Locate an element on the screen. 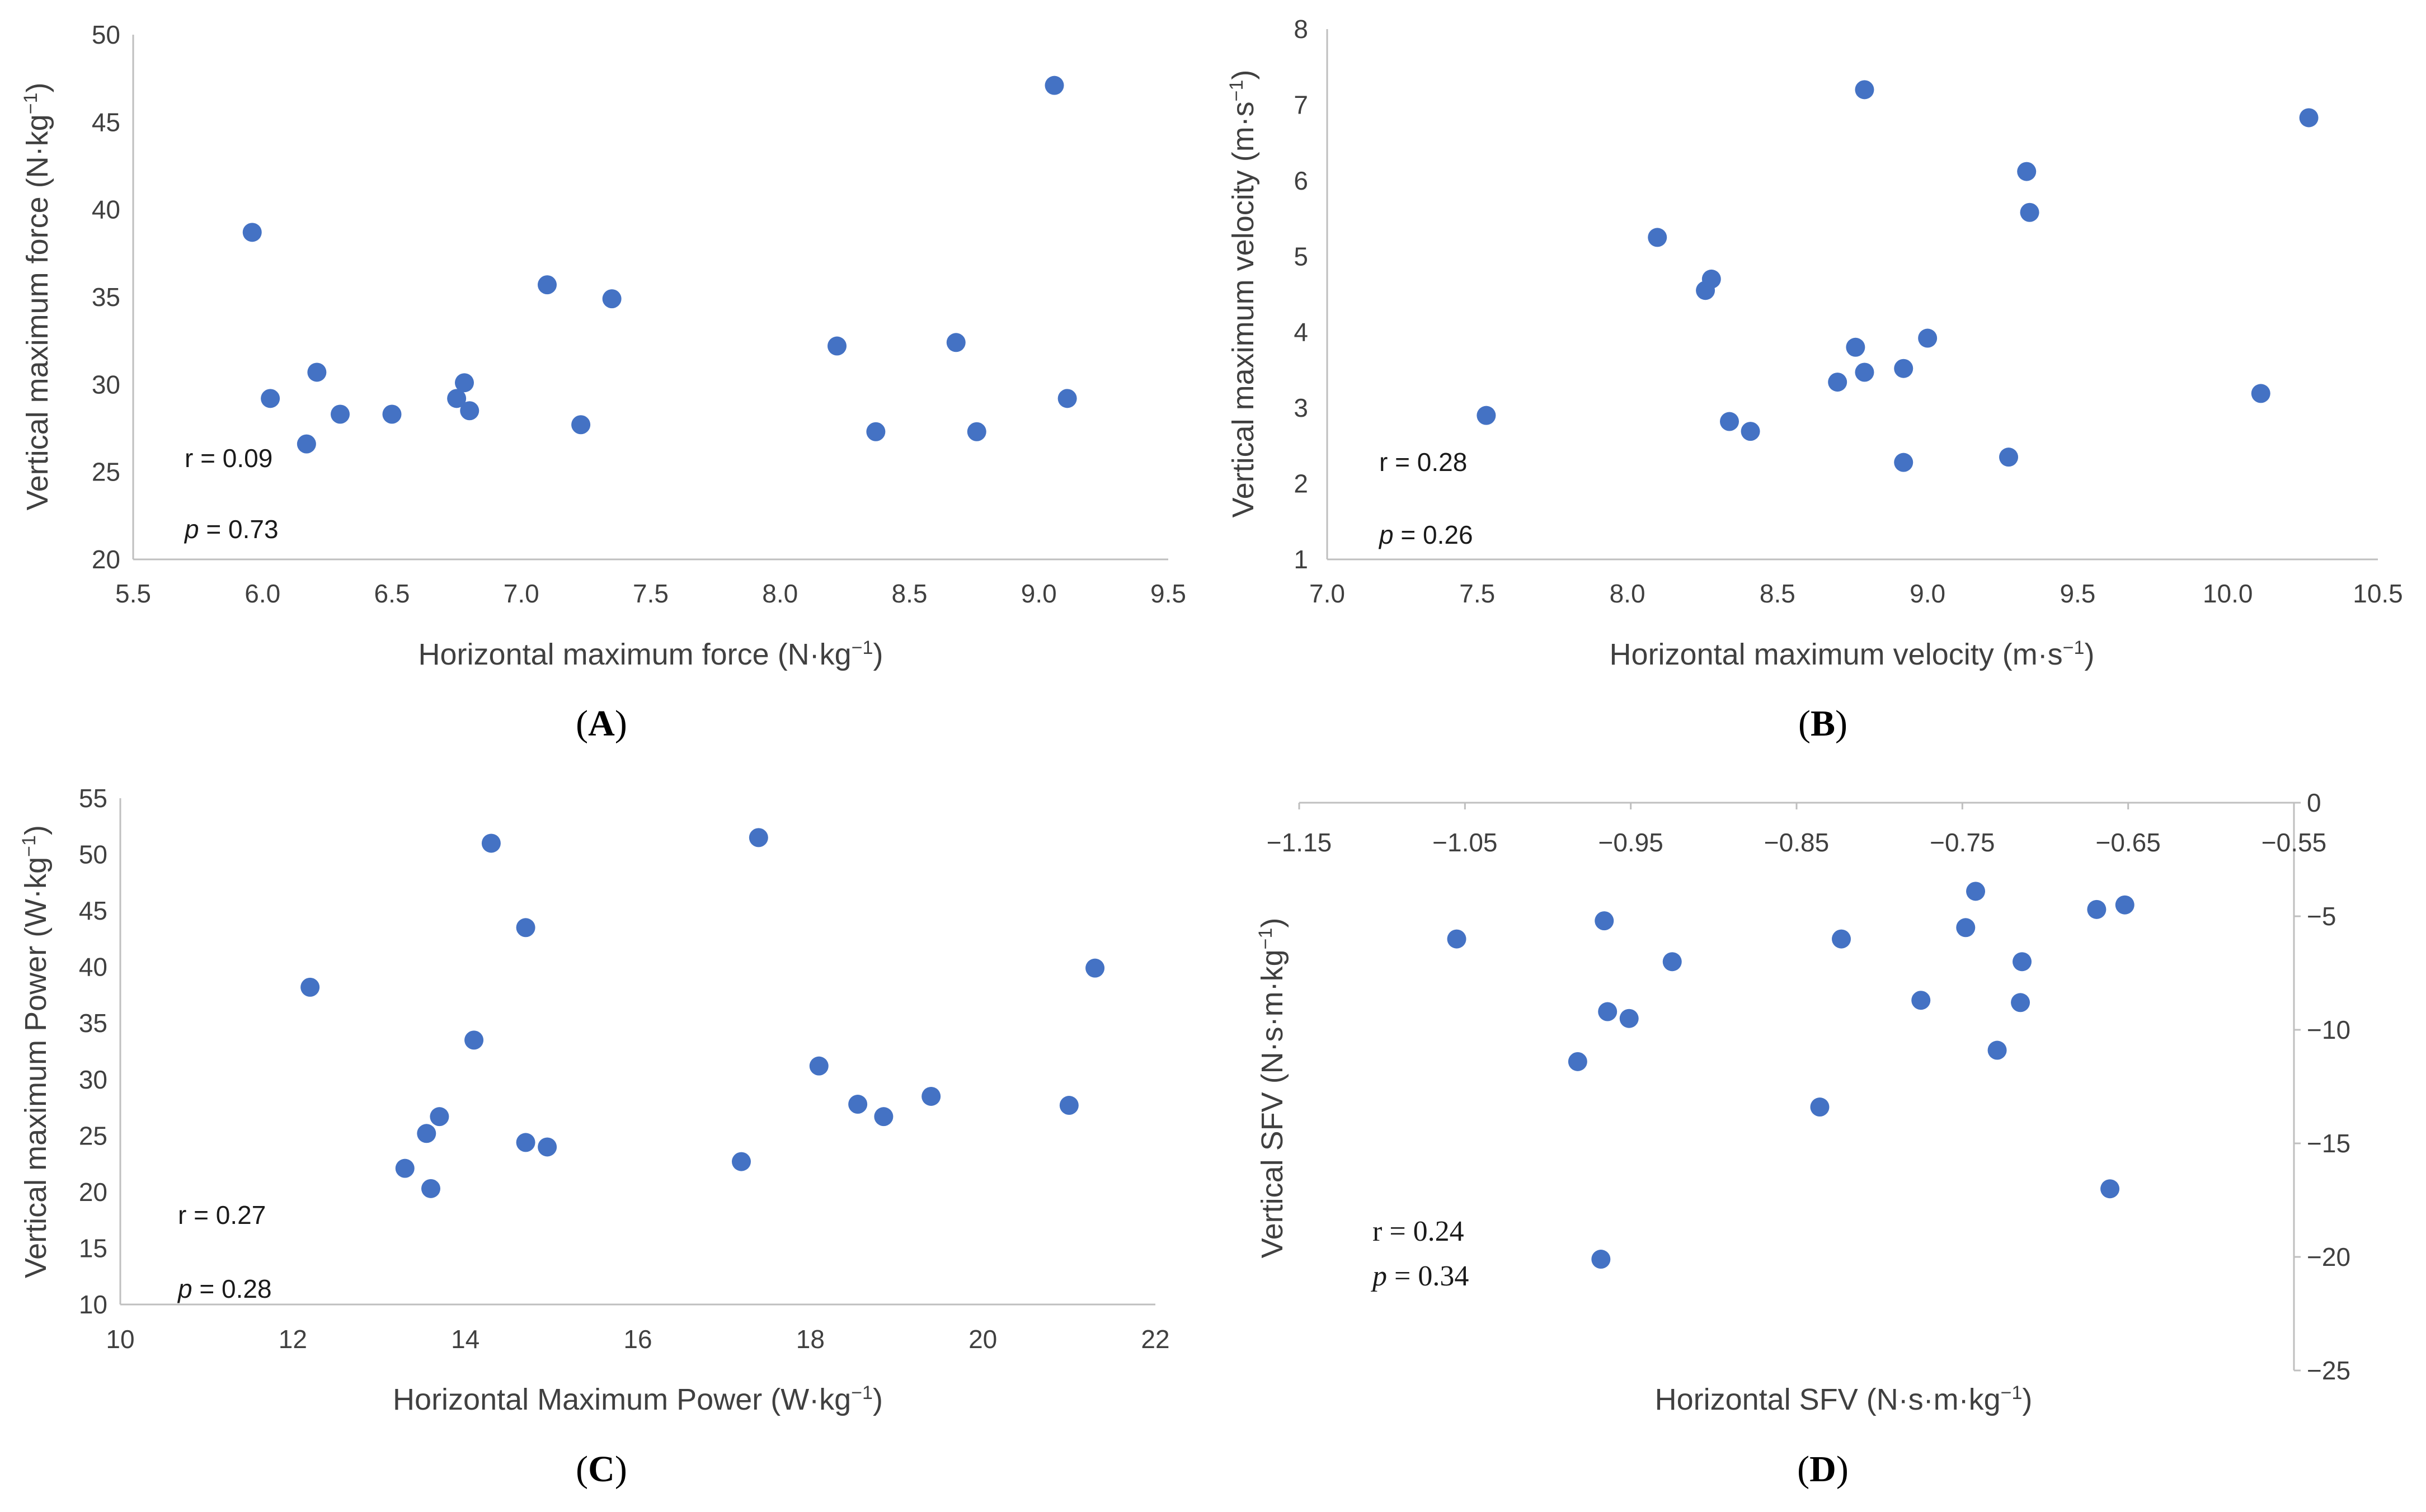 The height and width of the screenshot is (1512, 2426). y-tick-label: 8 is located at coordinates (1301, 30).